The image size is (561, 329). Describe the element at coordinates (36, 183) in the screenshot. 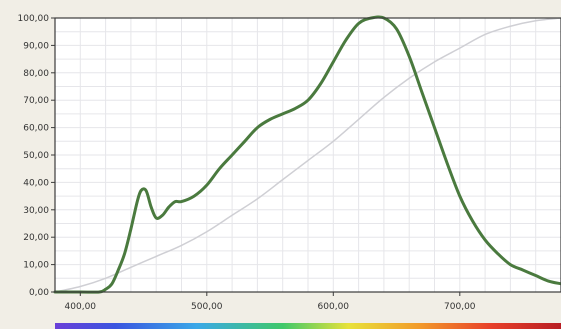

I see `y-tick-label: 40,00` at that location.